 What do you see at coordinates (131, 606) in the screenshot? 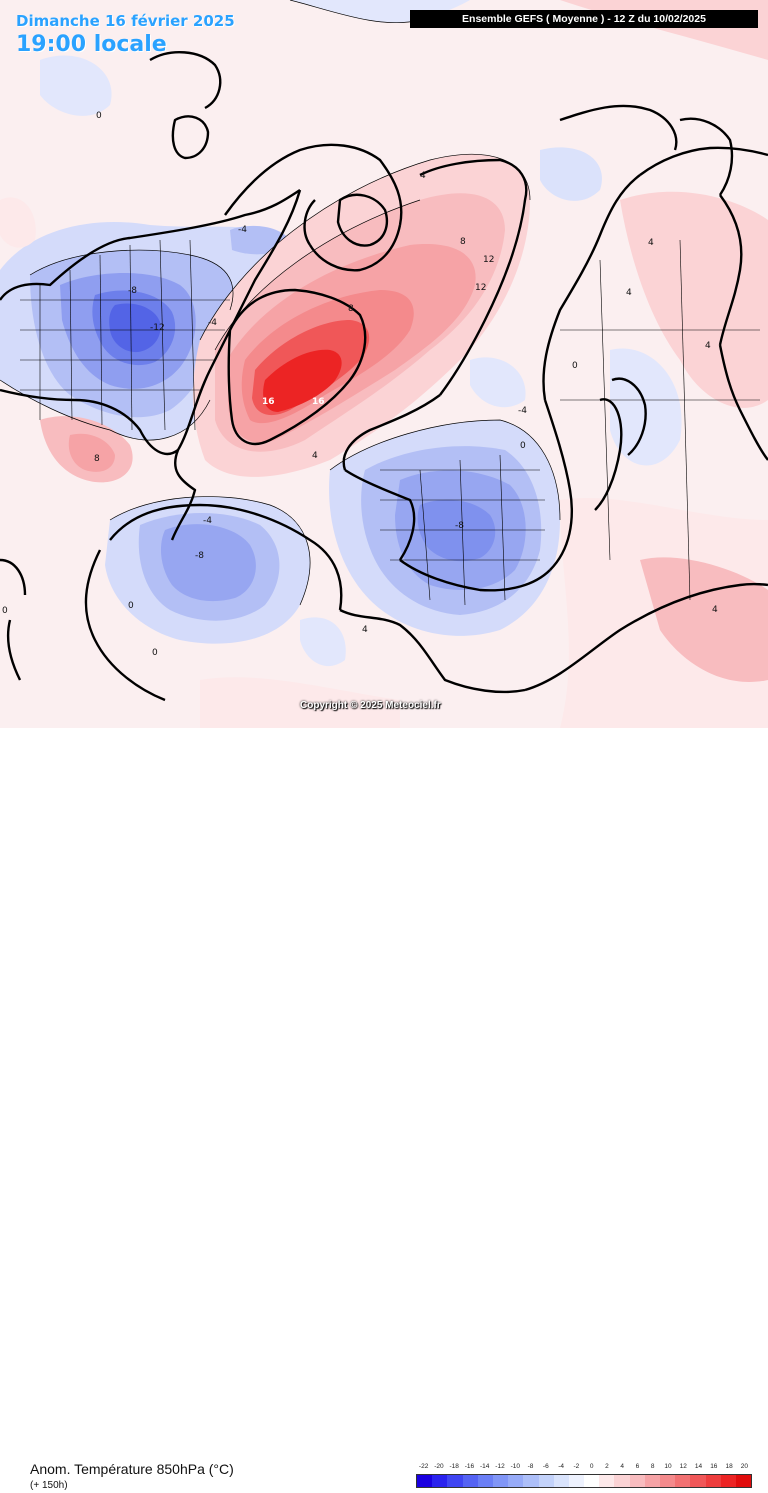
I see `label-zero-b: 0` at bounding box center [131, 606].